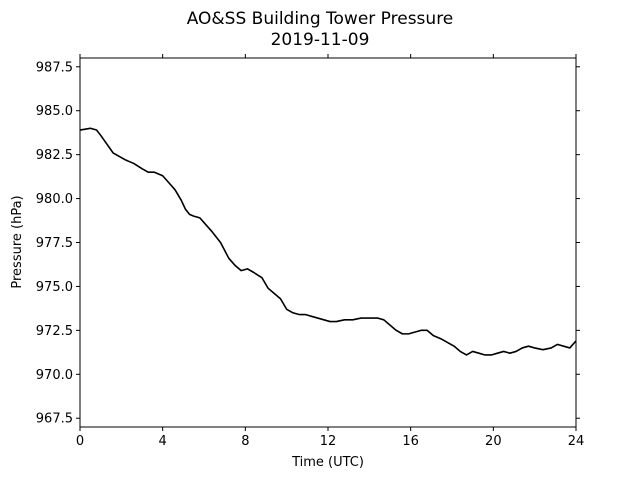 Image resolution: width=640 pixels, height=480 pixels. I want to click on y-tick-label-1: 970.0, so click(54, 375).